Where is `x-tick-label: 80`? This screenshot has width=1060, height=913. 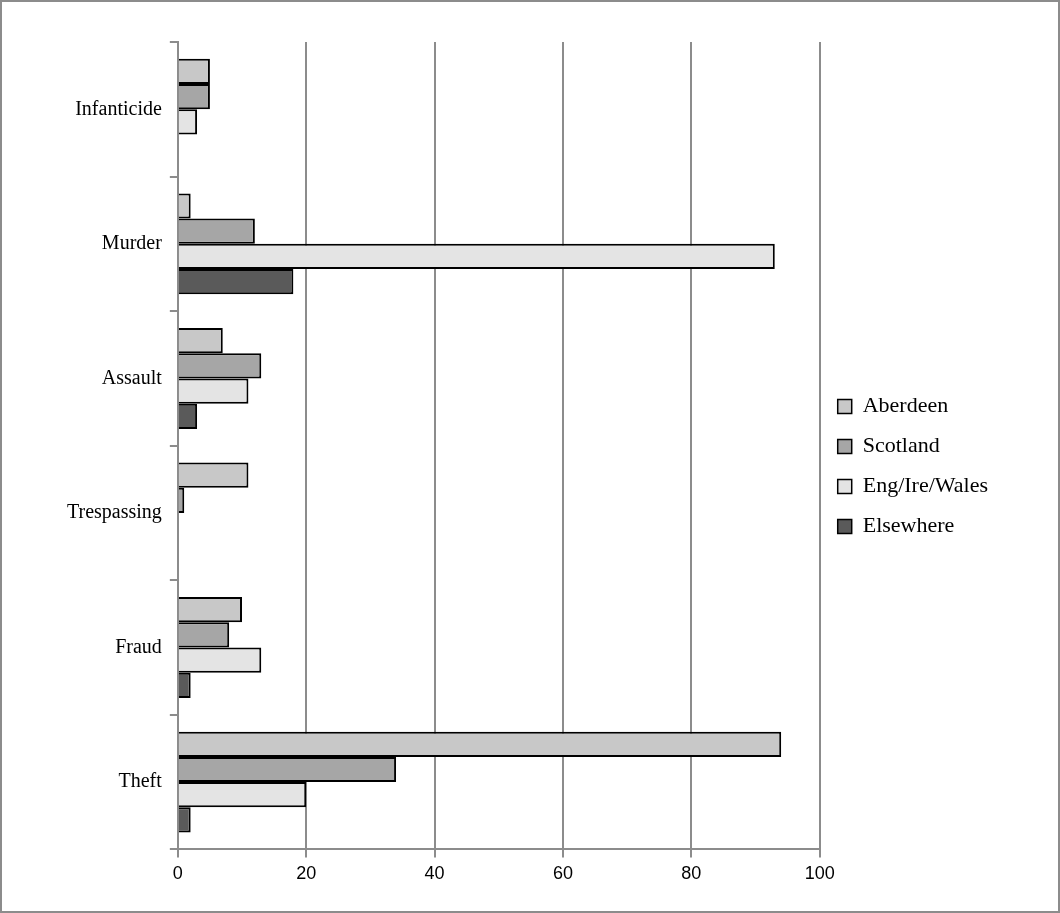
x-tick-label: 80 is located at coordinates (691, 873).